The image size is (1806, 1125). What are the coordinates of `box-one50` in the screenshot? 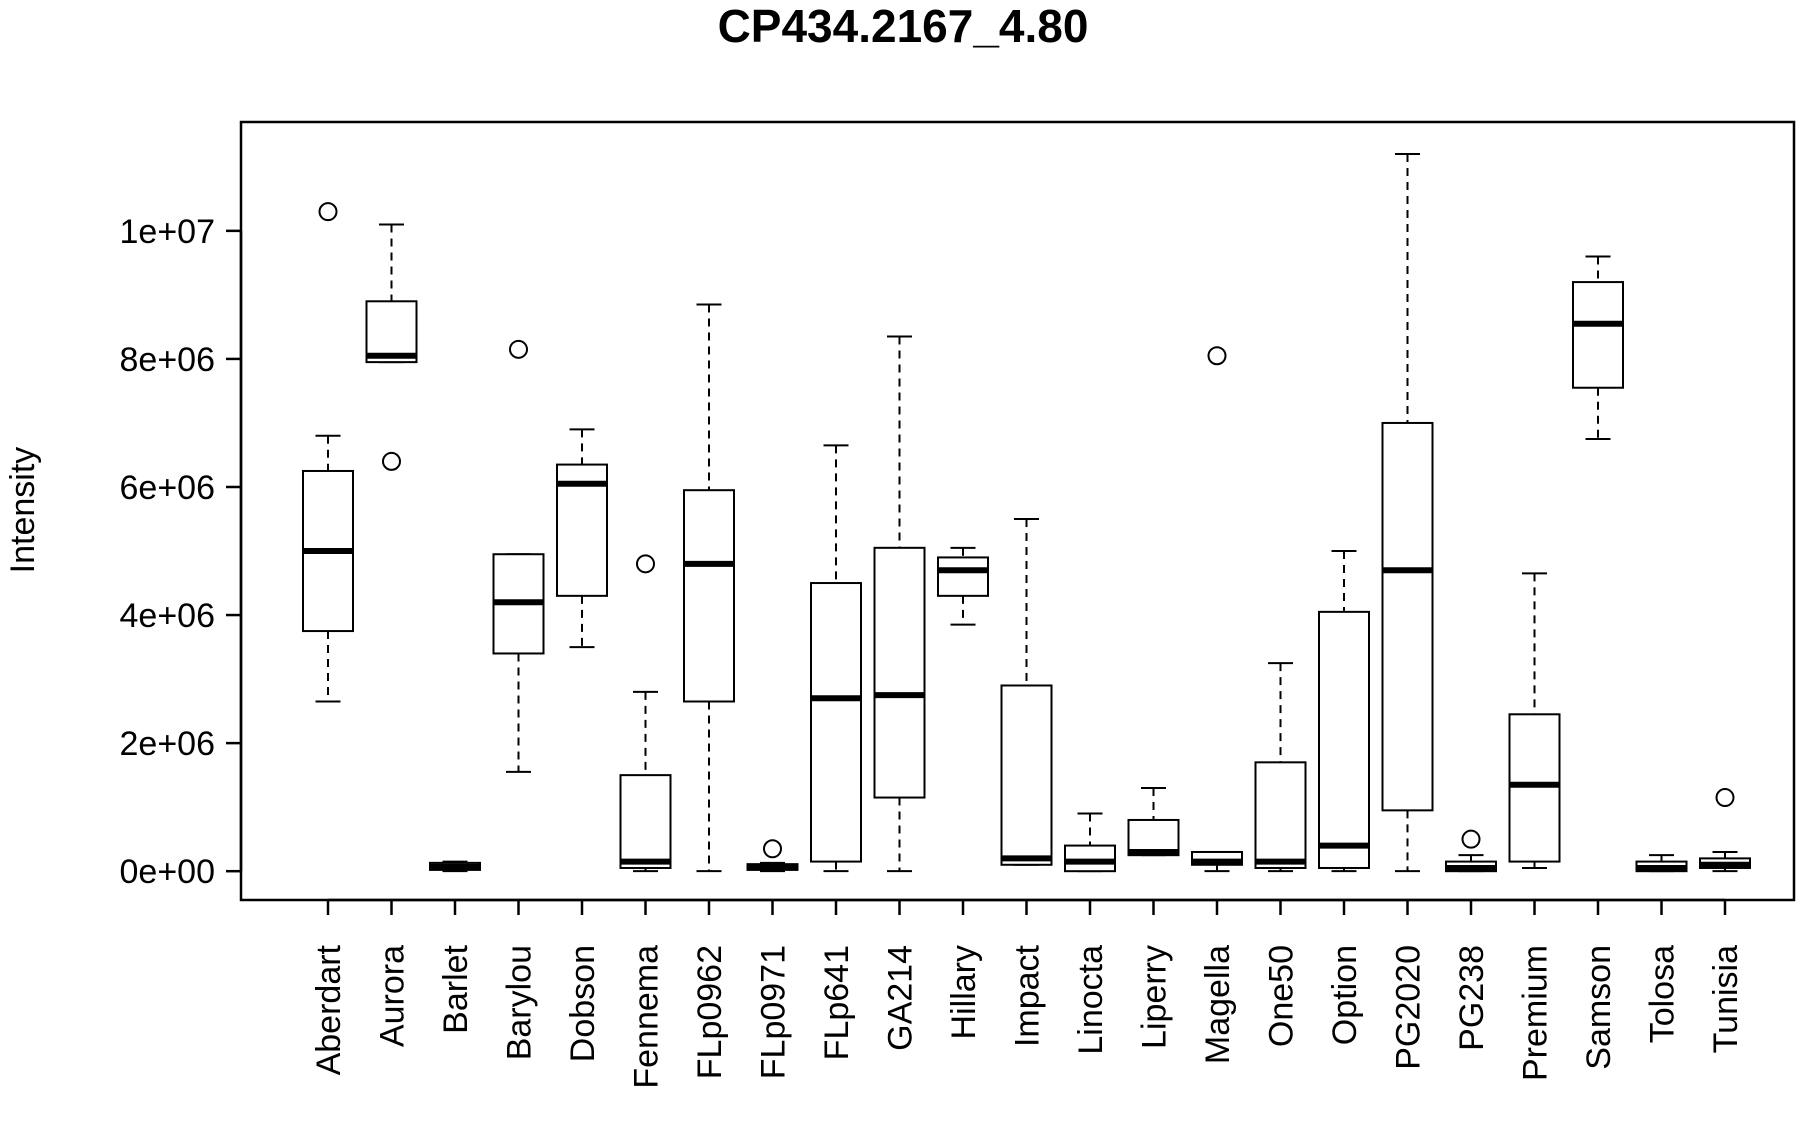 It's located at (1280, 767).